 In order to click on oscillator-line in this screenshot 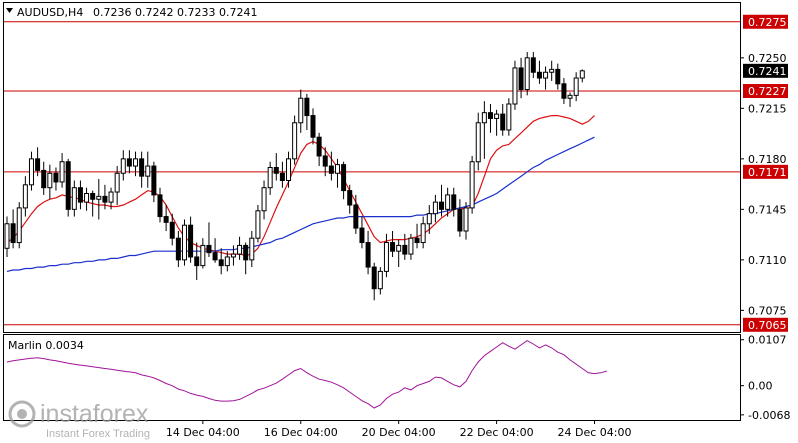, I will do `click(306, 374)`.